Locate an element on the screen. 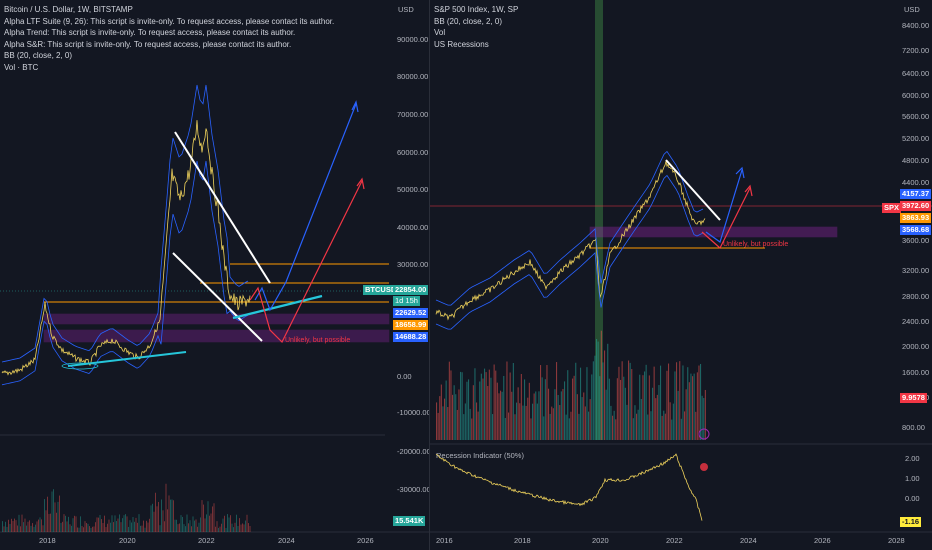  btc-y-tick-label: -30000.00 is located at coordinates (413, 489).